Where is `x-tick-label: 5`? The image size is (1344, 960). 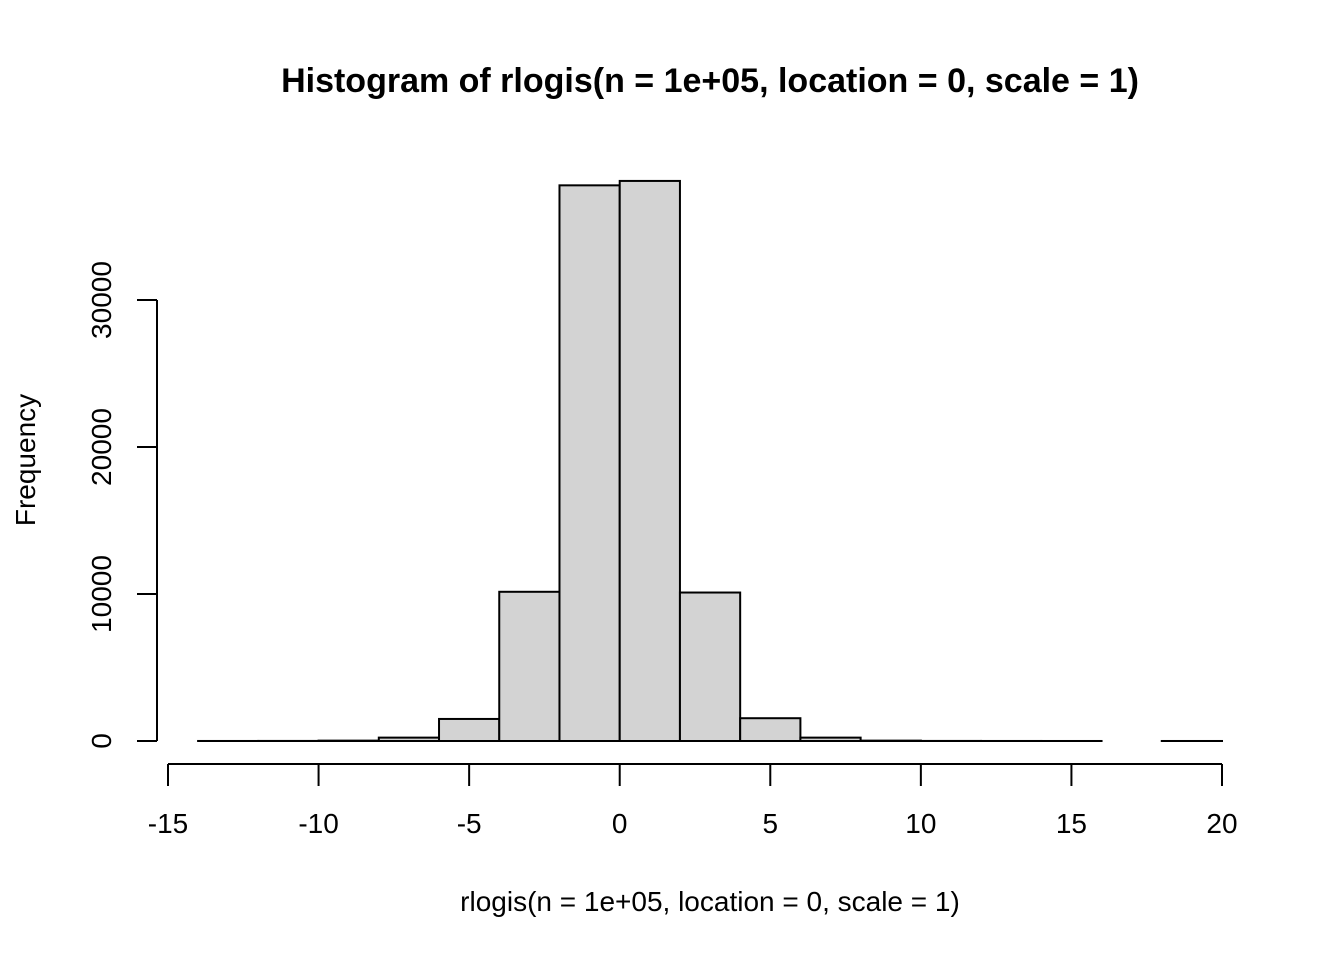 x-tick-label: 5 is located at coordinates (770, 823).